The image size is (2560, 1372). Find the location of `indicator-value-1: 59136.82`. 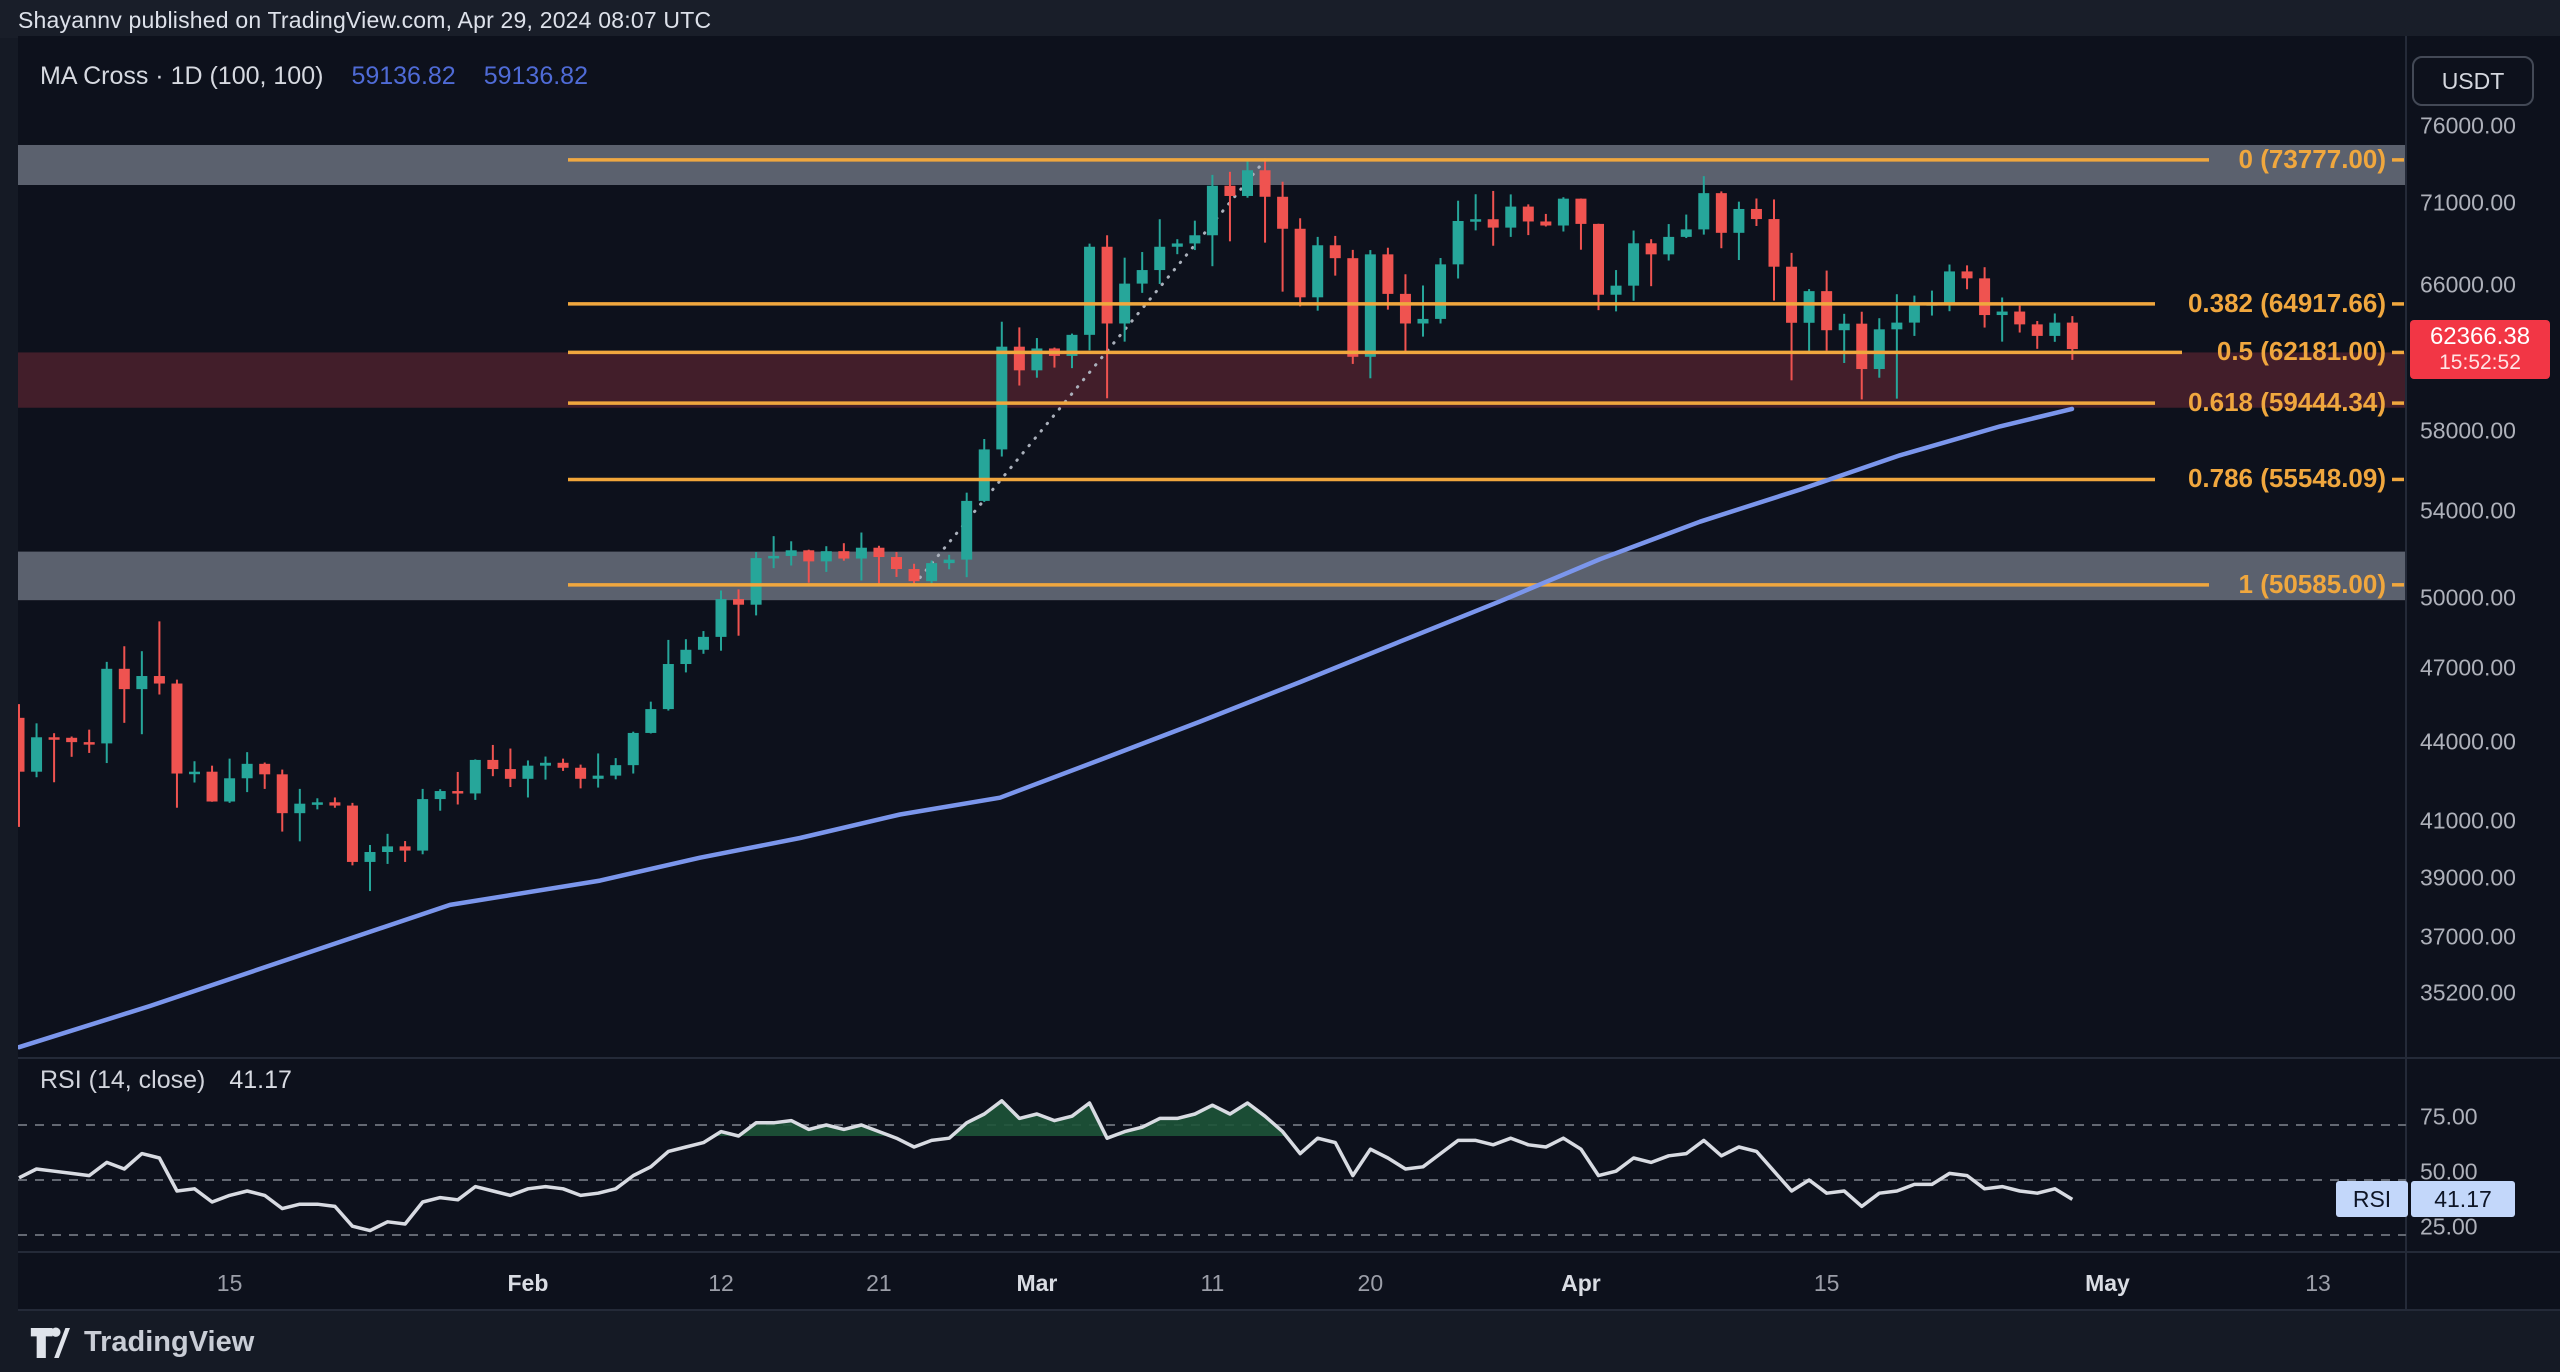

indicator-value-1: 59136.82 is located at coordinates (403, 76).